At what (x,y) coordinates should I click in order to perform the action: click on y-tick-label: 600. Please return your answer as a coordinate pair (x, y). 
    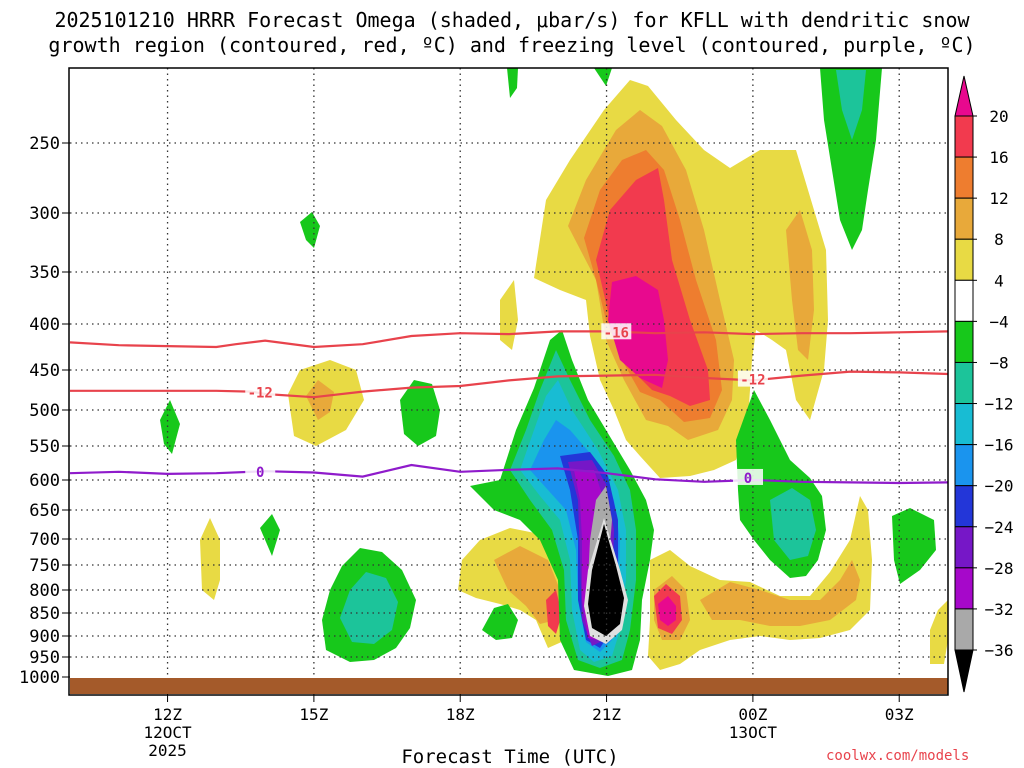
    Looking at the image, I should click on (44, 481).